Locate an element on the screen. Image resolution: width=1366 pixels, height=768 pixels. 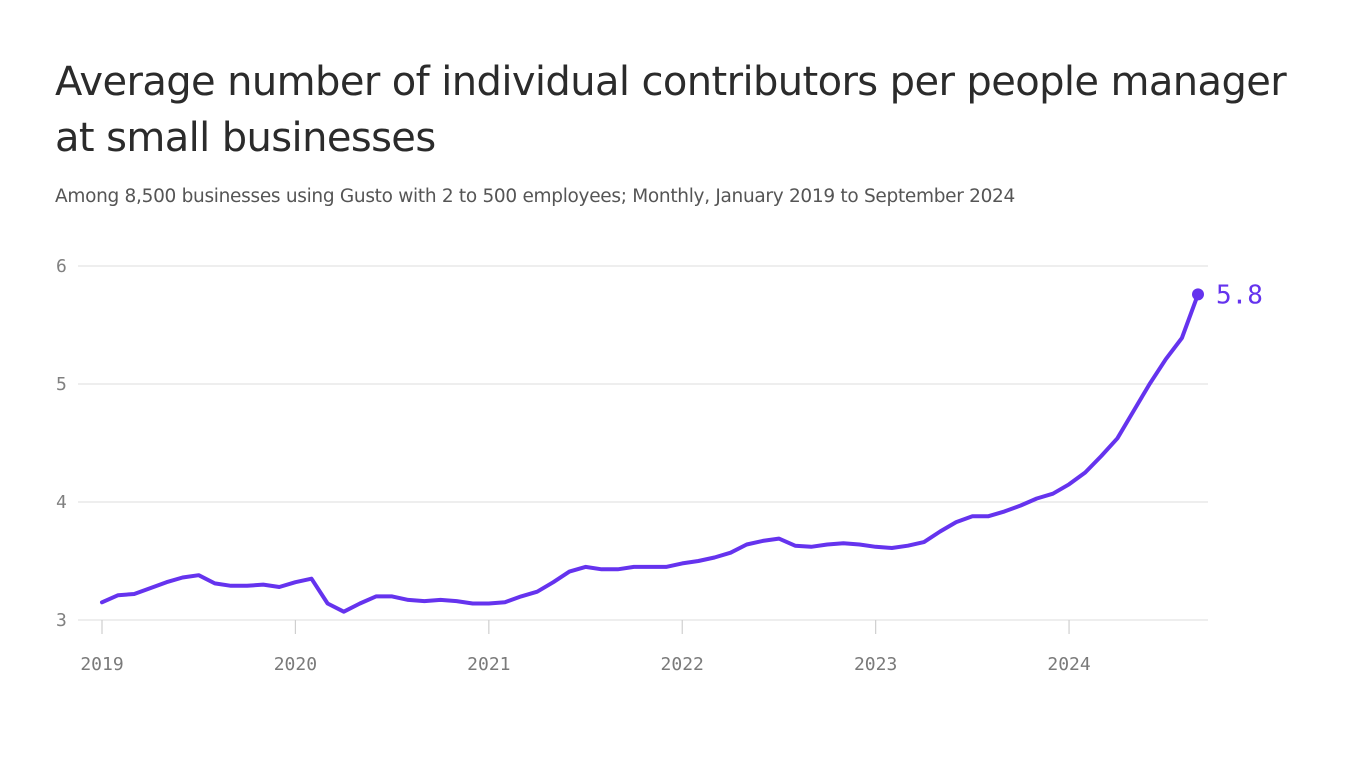
end-point-marker is located at coordinates (1198, 294).